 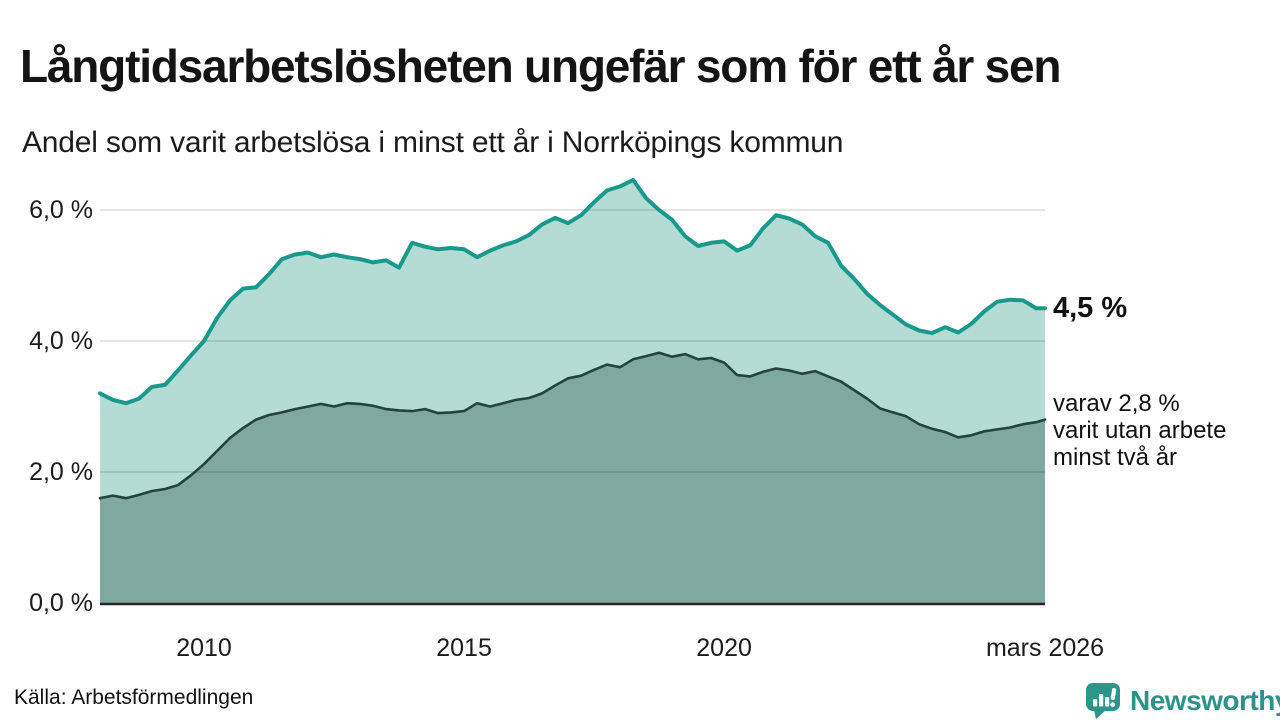 What do you see at coordinates (61, 341) in the screenshot?
I see `y-axis-label: 4,0 %` at bounding box center [61, 341].